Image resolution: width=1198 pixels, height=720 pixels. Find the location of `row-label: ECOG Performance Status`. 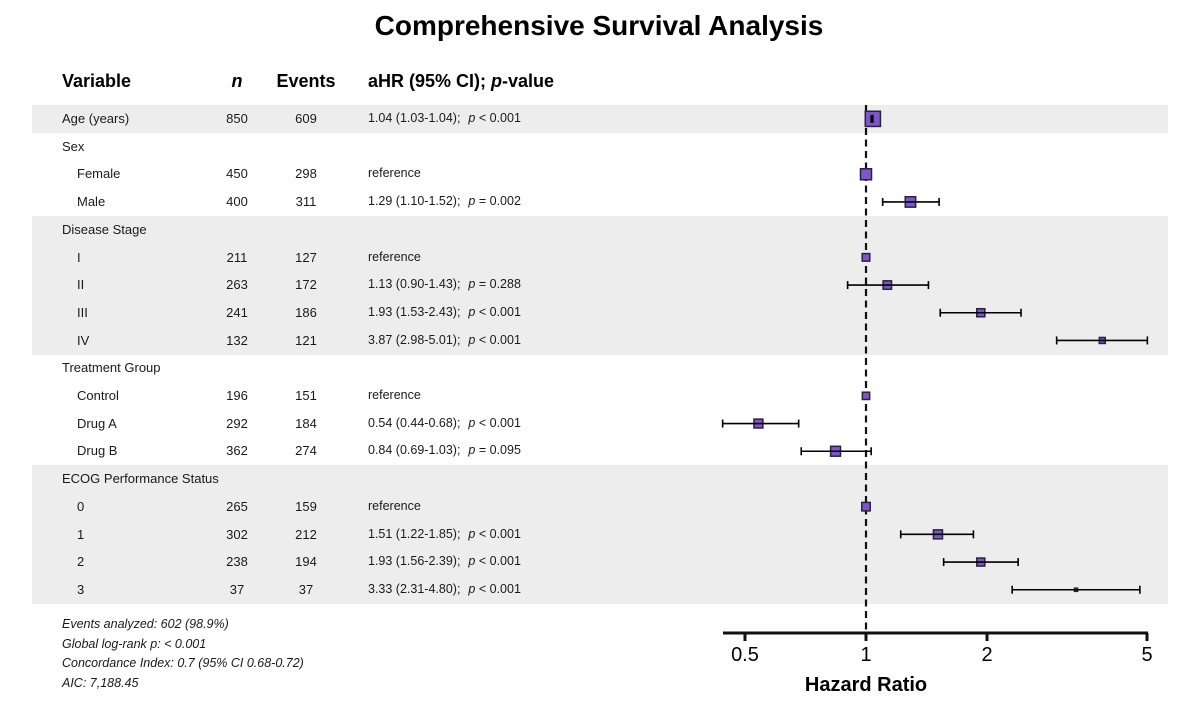

row-label: ECOG Performance Status is located at coordinates (140, 479).